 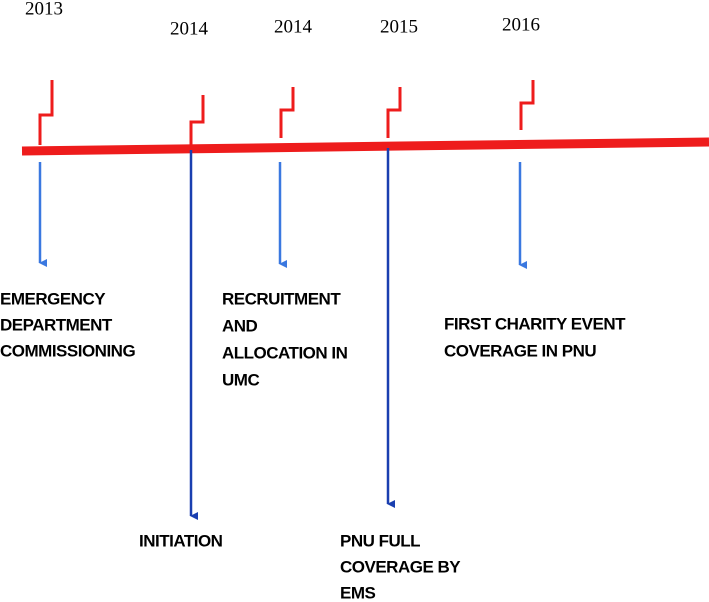 What do you see at coordinates (285, 352) in the screenshot?
I see `event-label: ALLOCATION IN` at bounding box center [285, 352].